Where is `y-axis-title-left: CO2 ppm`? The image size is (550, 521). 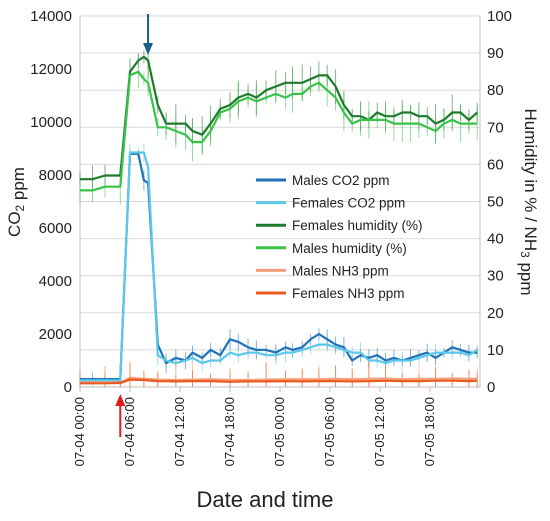
y-axis-title-left: CO2 ppm is located at coordinates (16, 202).